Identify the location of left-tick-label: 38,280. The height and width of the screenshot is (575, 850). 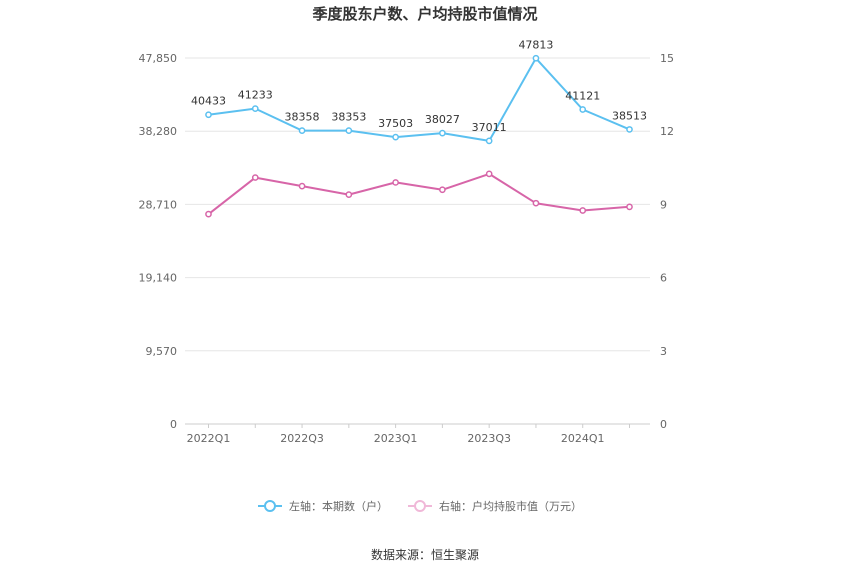
(158, 131).